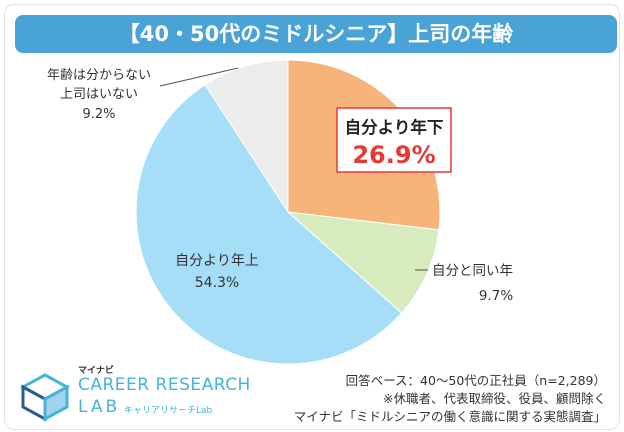 Image resolution: width=624 pixels, height=432 pixels. What do you see at coordinates (393, 155) in the screenshot?
I see `slice-percent-younger: 26.9%` at bounding box center [393, 155].